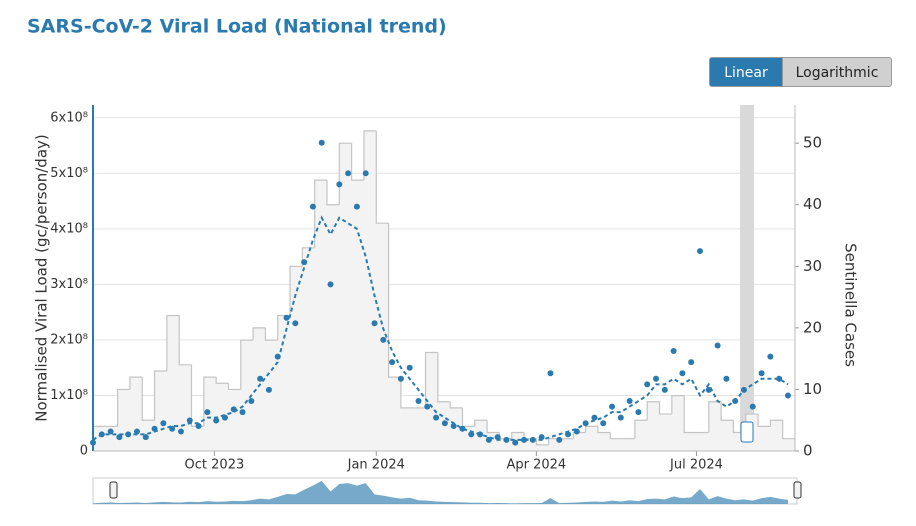 The image size is (916, 526). What do you see at coordinates (746, 72) in the screenshot?
I see `linear-button: Linear` at bounding box center [746, 72].